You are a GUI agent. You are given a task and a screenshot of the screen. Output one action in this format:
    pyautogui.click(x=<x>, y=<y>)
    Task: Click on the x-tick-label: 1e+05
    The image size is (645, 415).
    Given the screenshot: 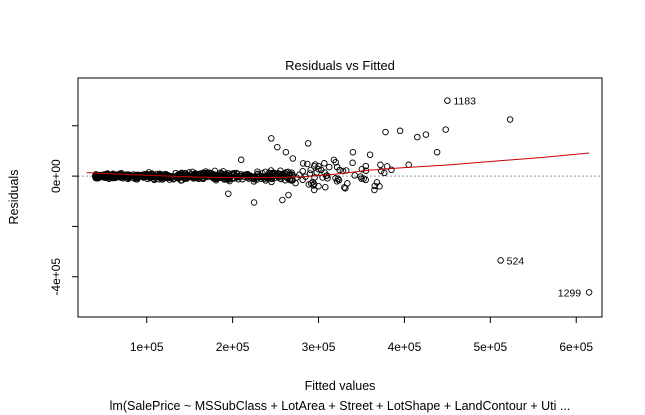 What is the action you would take?
    pyautogui.click(x=147, y=347)
    